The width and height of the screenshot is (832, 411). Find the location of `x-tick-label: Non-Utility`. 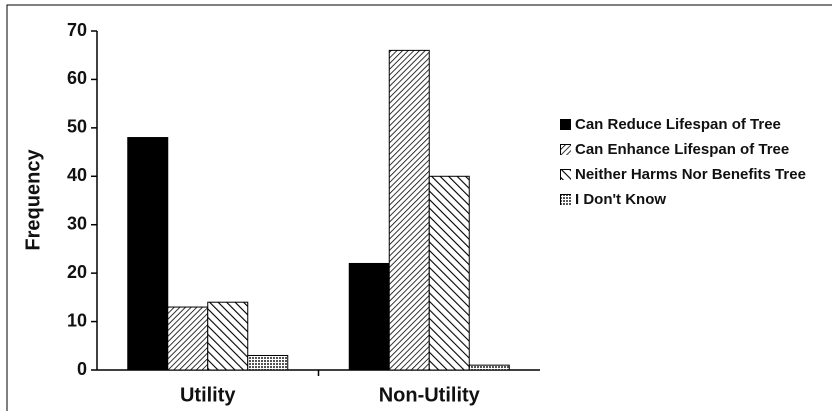

x-tick-label: Non-Utility is located at coordinates (430, 395).